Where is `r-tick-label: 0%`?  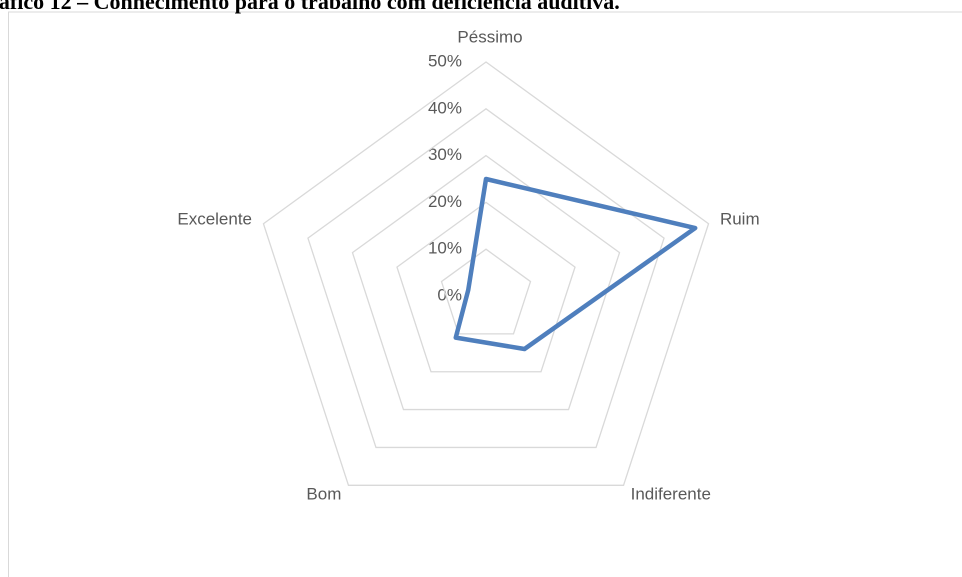
r-tick-label: 0% is located at coordinates (449, 294).